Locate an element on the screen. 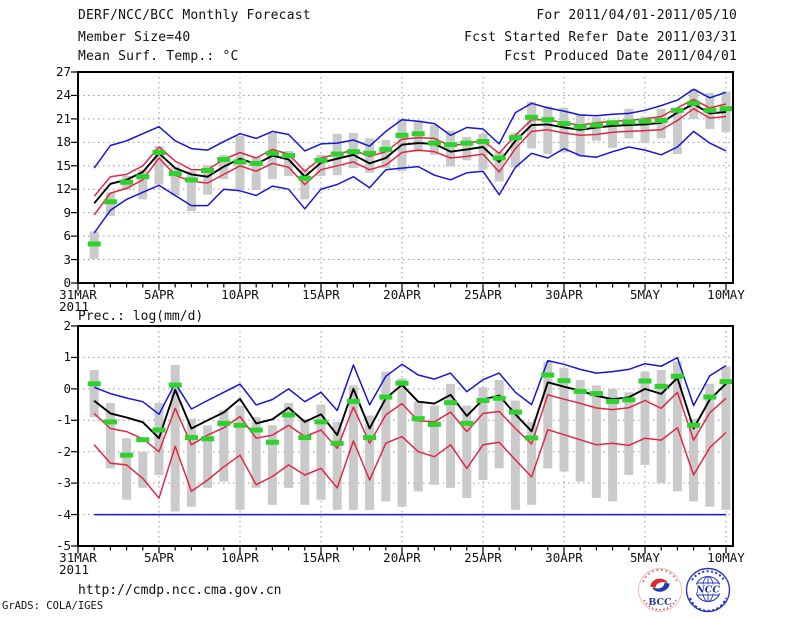  y-tick-label: 6 is located at coordinates (67, 235).